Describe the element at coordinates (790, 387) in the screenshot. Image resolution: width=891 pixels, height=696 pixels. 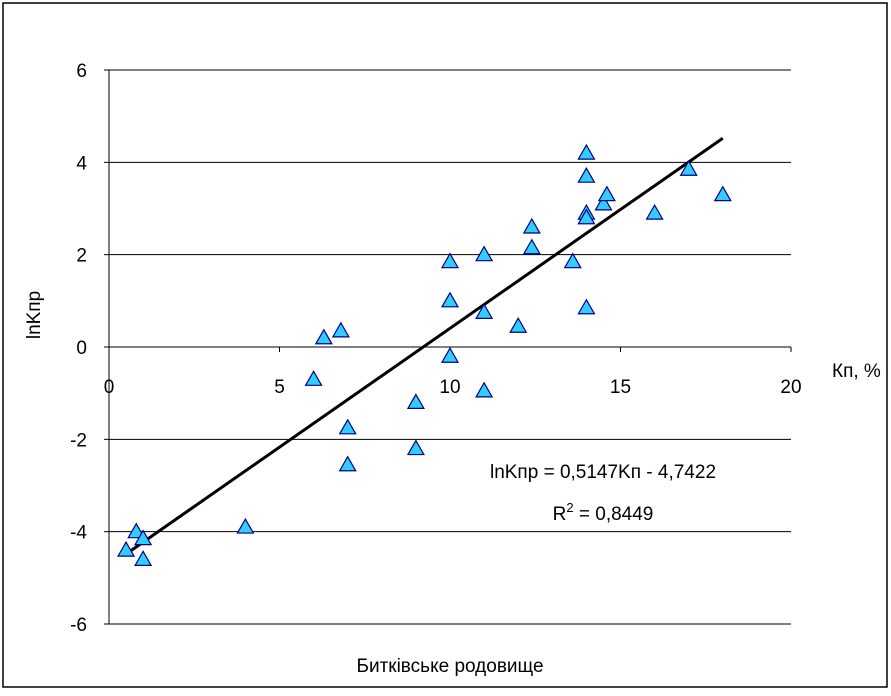
I see `x-tick-label: 20` at that location.